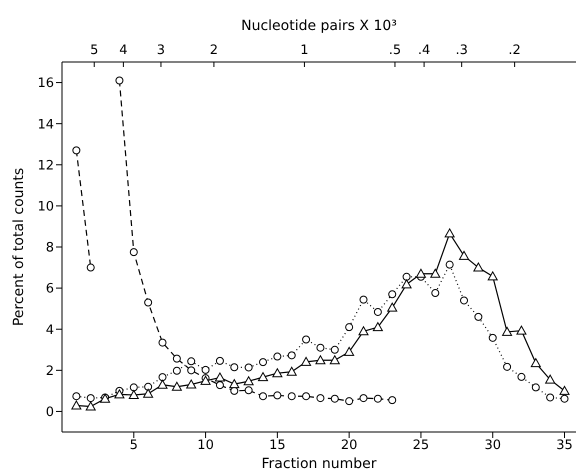  I want to click on x2-tick-label: 5, so click(94, 50).